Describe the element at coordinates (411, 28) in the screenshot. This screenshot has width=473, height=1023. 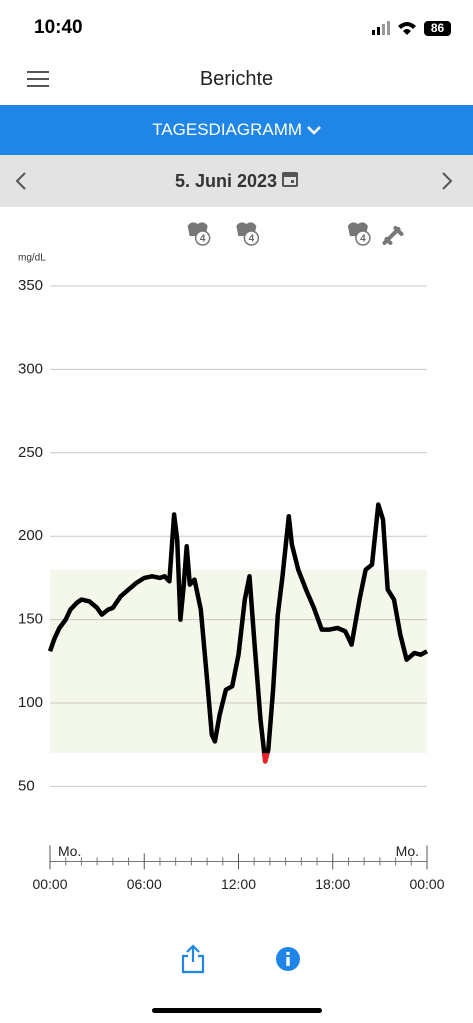
I see `status-icons: 86` at that location.